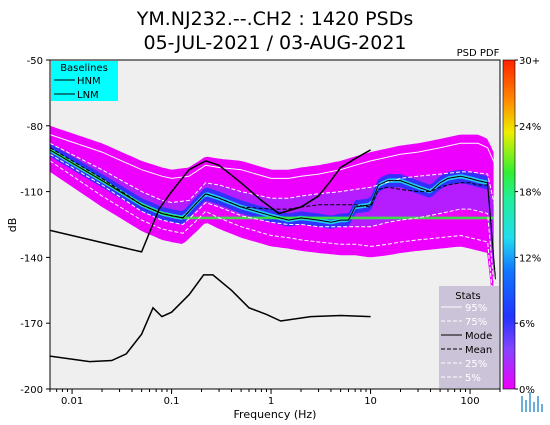 This screenshot has width=550, height=425. I want to click on x-tick-label: 10, so click(370, 401).